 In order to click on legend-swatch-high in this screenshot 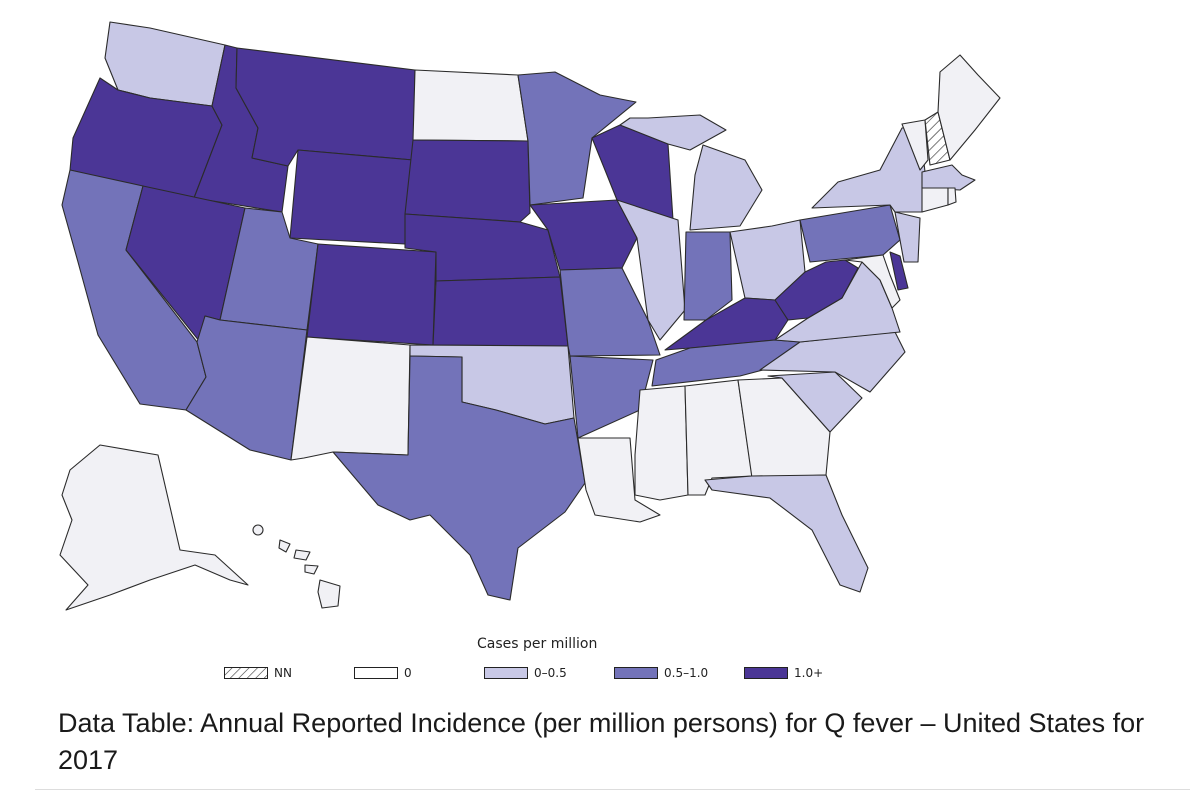, I will do `click(766, 673)`.